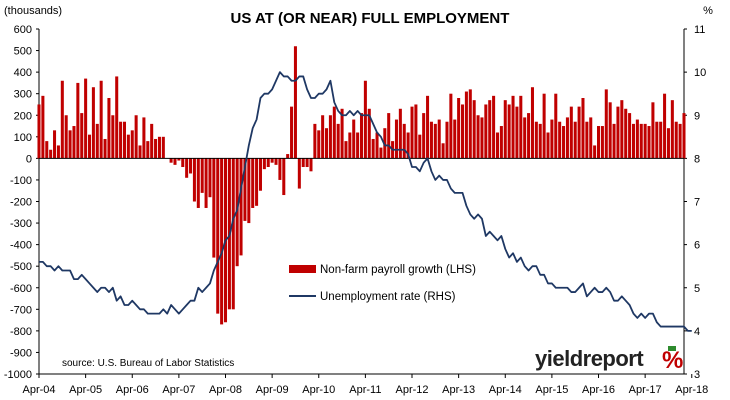 Image resolution: width=730 pixels, height=400 pixels. I want to click on right-tick-label: 9, so click(697, 116).